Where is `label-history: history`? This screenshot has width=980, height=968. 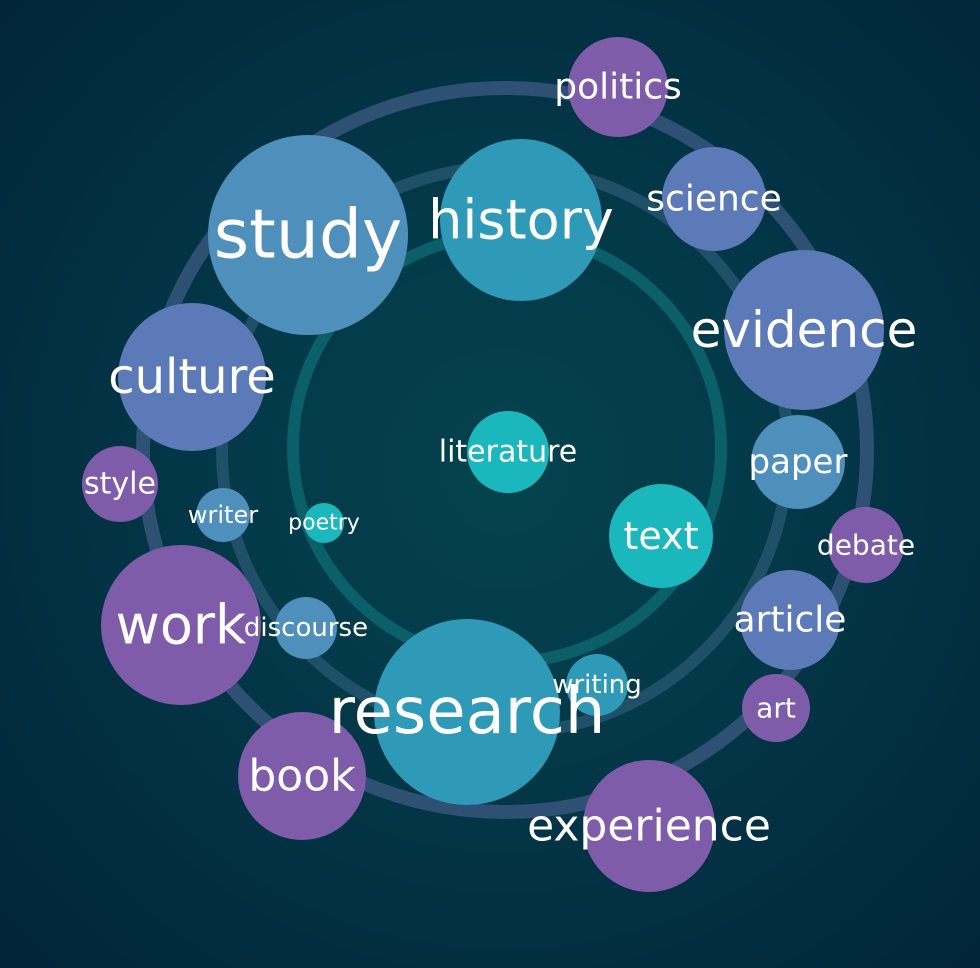
label-history: history is located at coordinates (521, 220).